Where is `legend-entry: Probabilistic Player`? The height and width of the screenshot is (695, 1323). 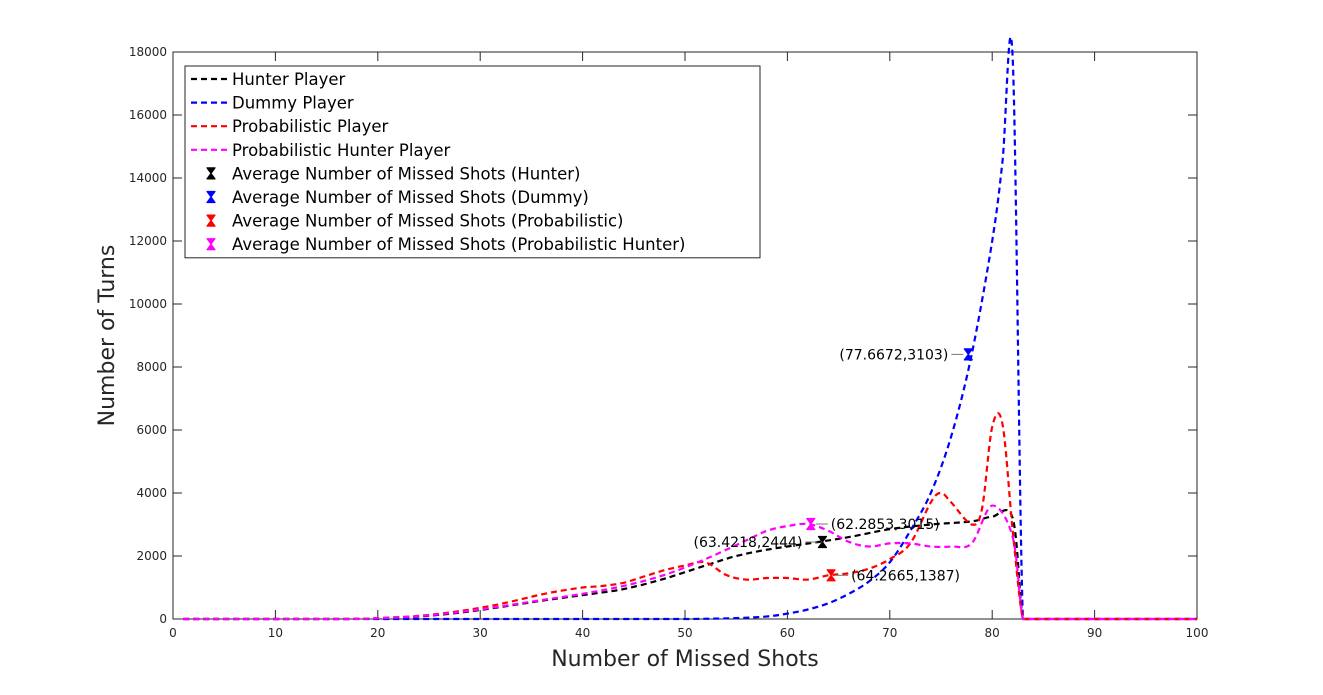
legend-entry: Probabilistic Player is located at coordinates (310, 126).